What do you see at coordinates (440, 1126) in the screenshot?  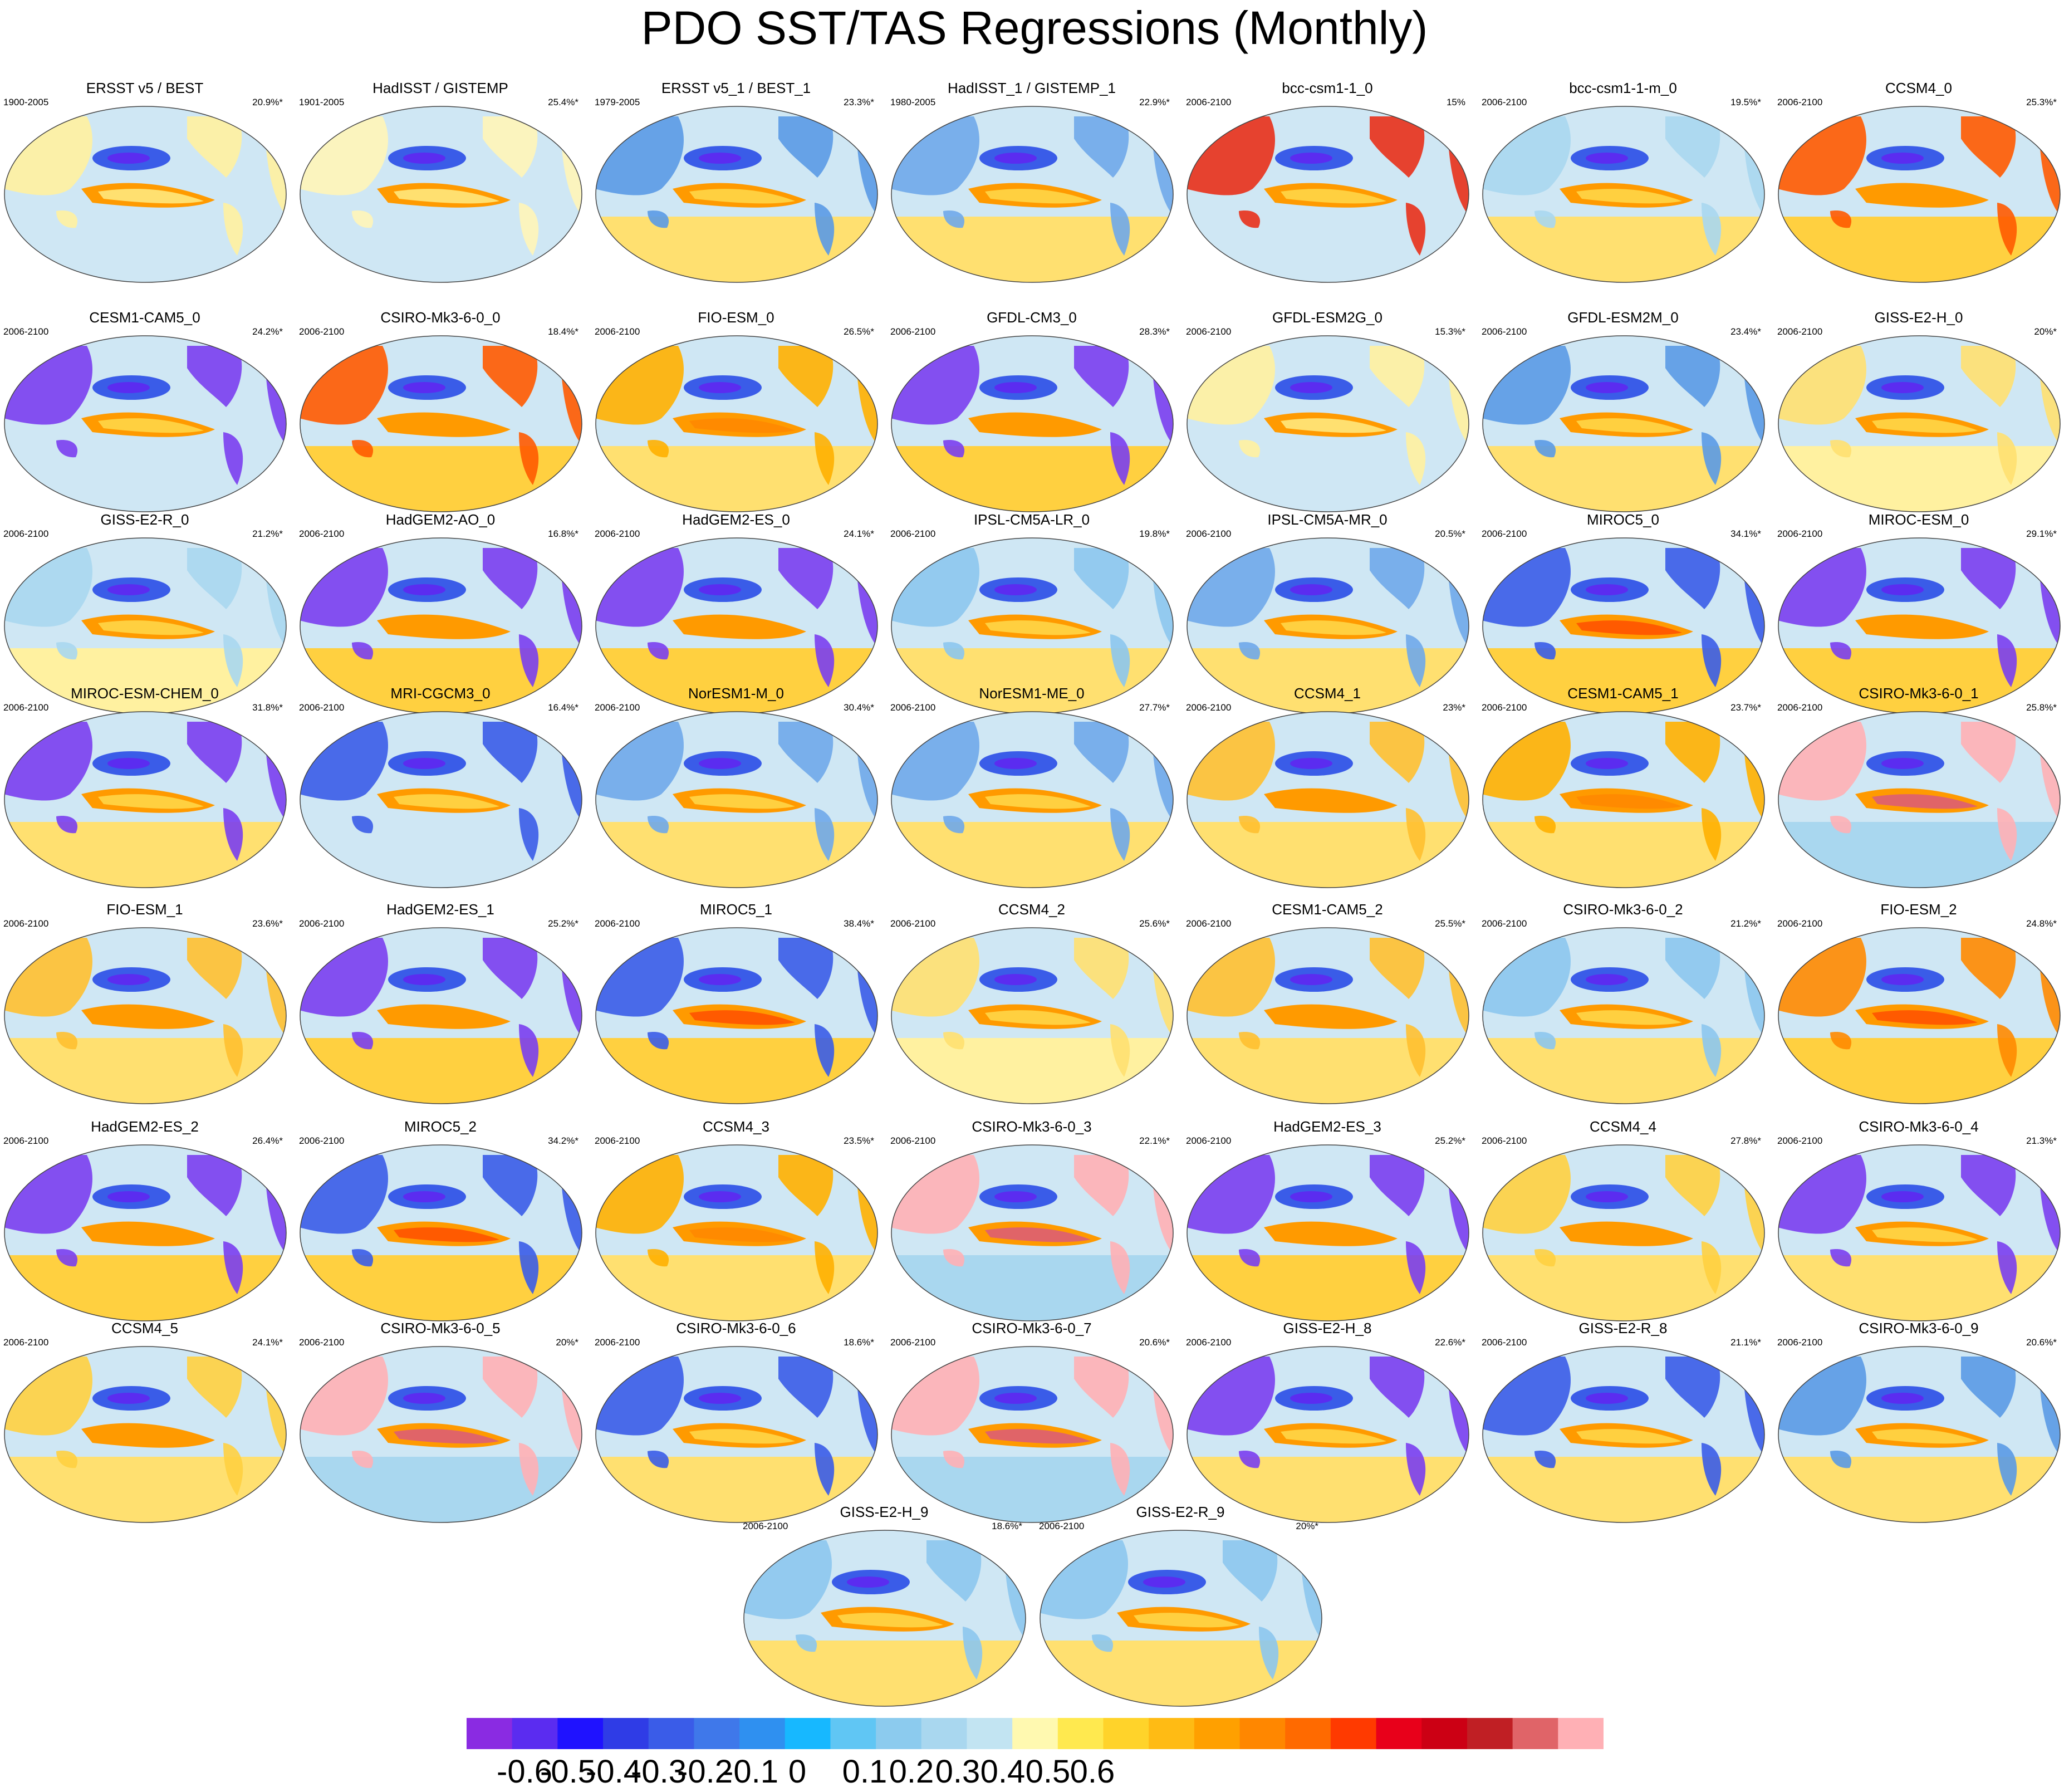 I see `panel-title: MIROC5_2` at bounding box center [440, 1126].